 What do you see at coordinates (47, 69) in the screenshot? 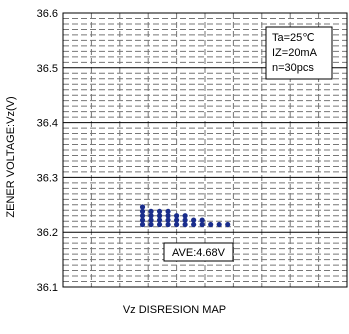
I see `y-tick-label: 36.5` at bounding box center [47, 69].